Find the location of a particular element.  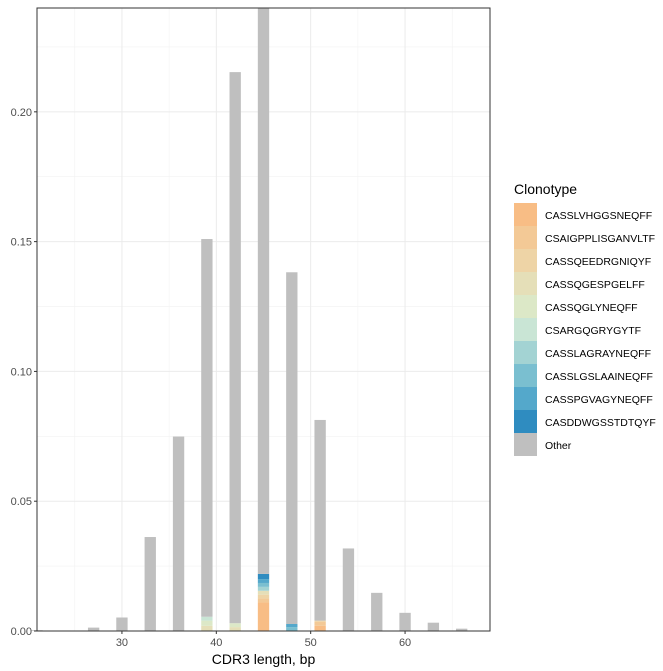

legend-label: CSAIGPPLISGANVLTF is located at coordinates (600, 239).